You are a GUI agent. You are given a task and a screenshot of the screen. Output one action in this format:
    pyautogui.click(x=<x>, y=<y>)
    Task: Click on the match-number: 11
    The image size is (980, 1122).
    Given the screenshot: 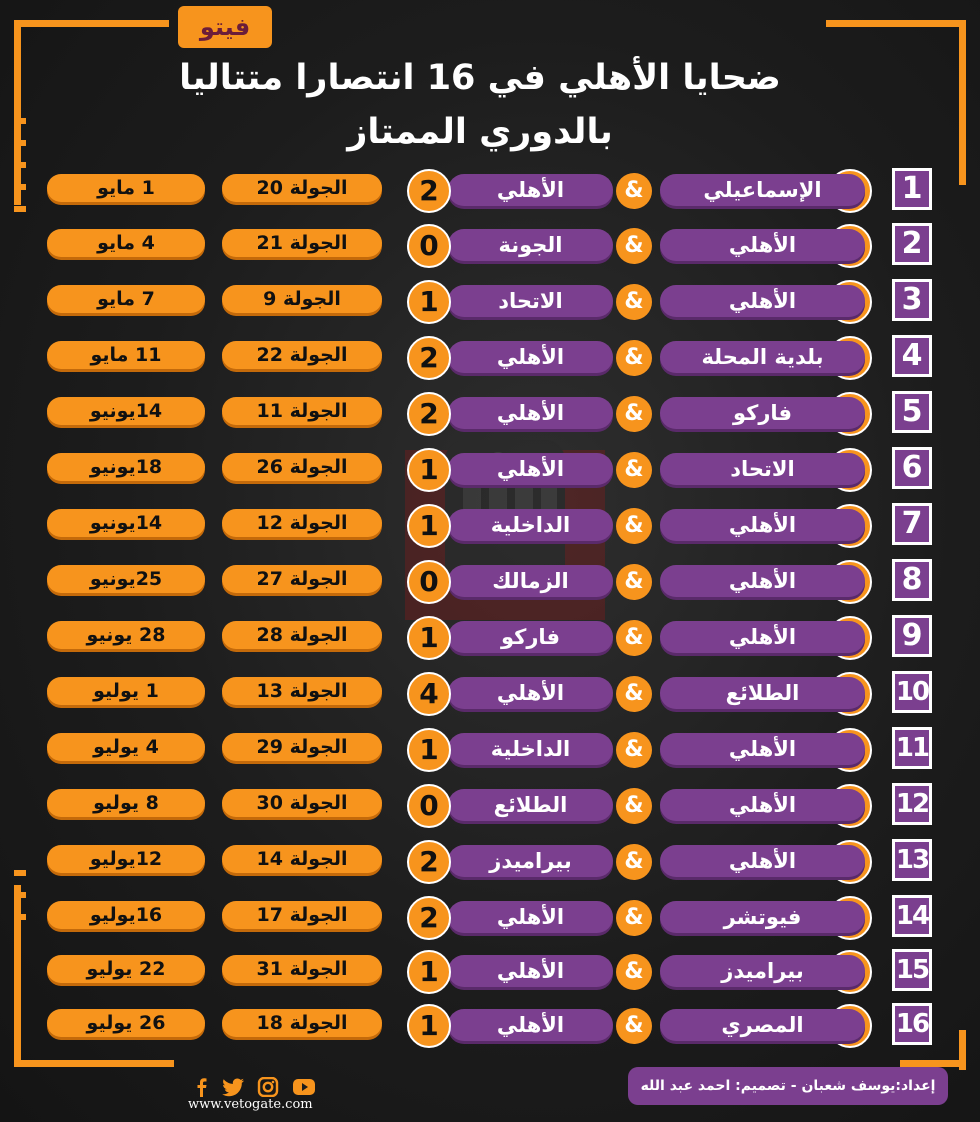 What is the action you would take?
    pyautogui.click(x=912, y=748)
    